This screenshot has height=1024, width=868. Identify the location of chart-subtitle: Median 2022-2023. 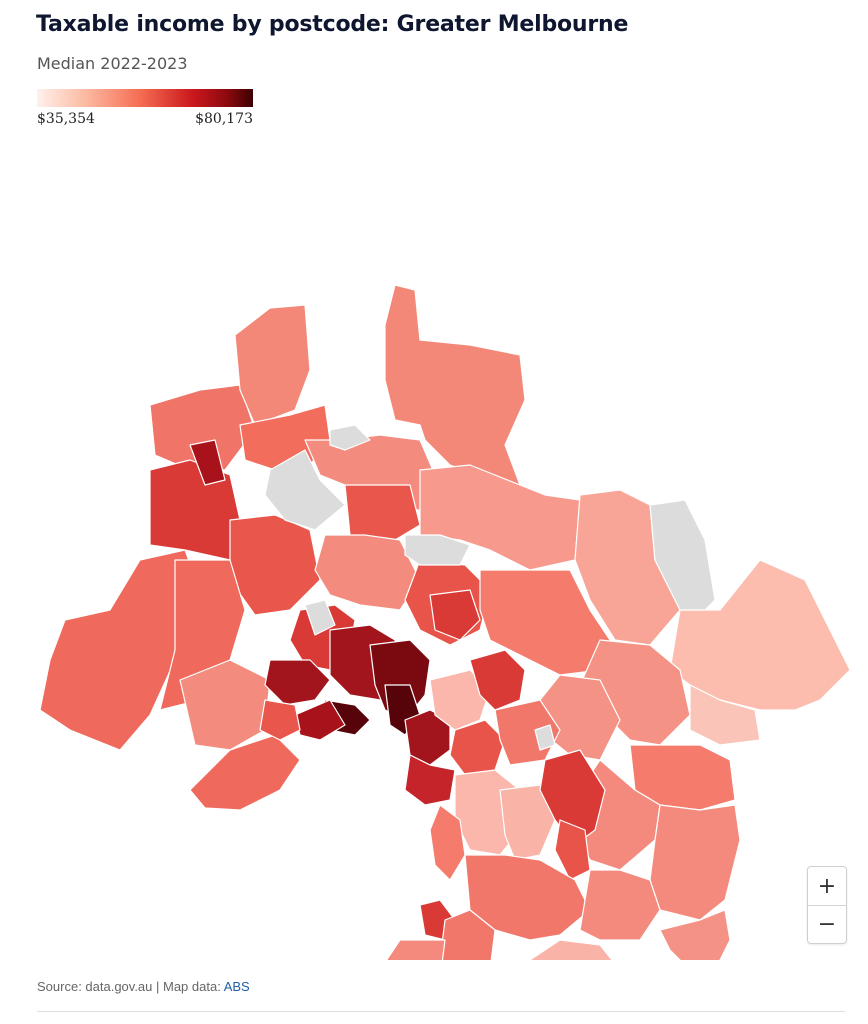
(112, 63).